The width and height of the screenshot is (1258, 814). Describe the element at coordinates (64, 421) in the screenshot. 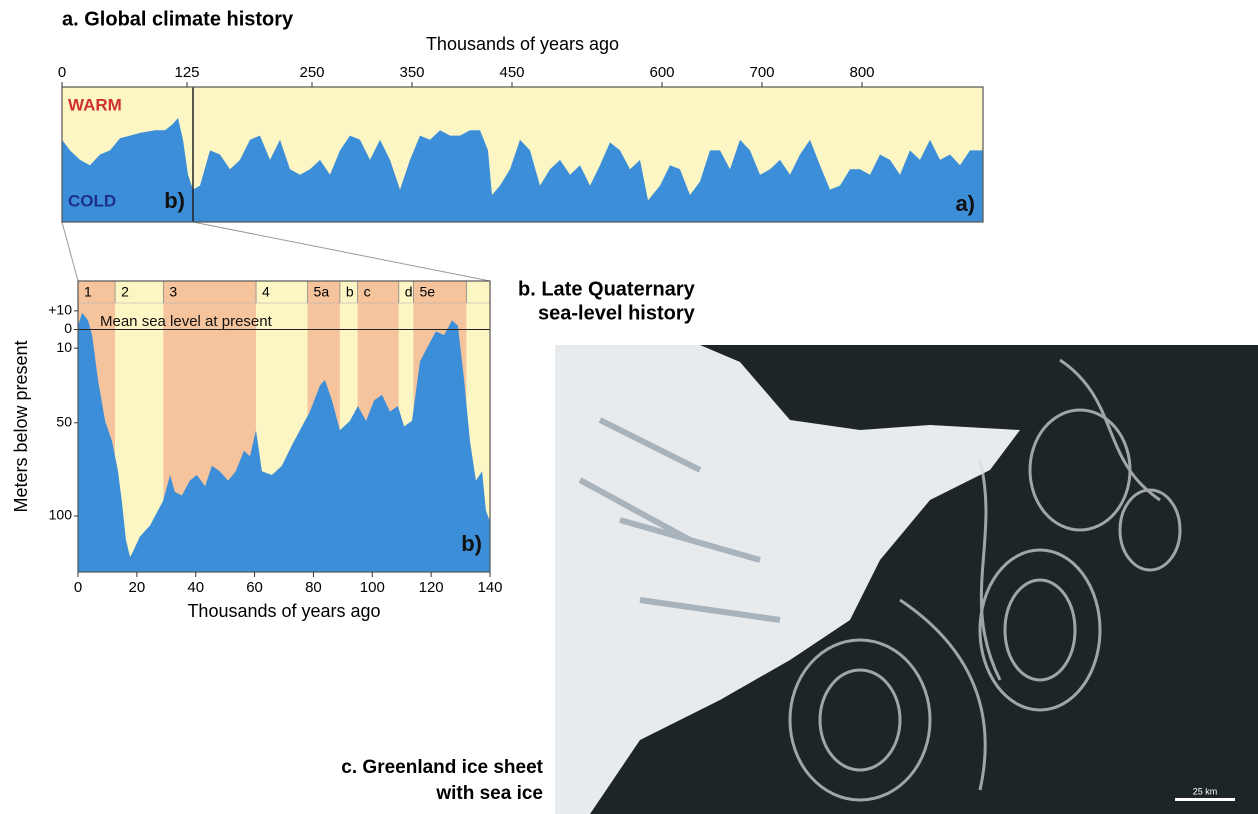

I see `y-tick-label: 50` at that location.